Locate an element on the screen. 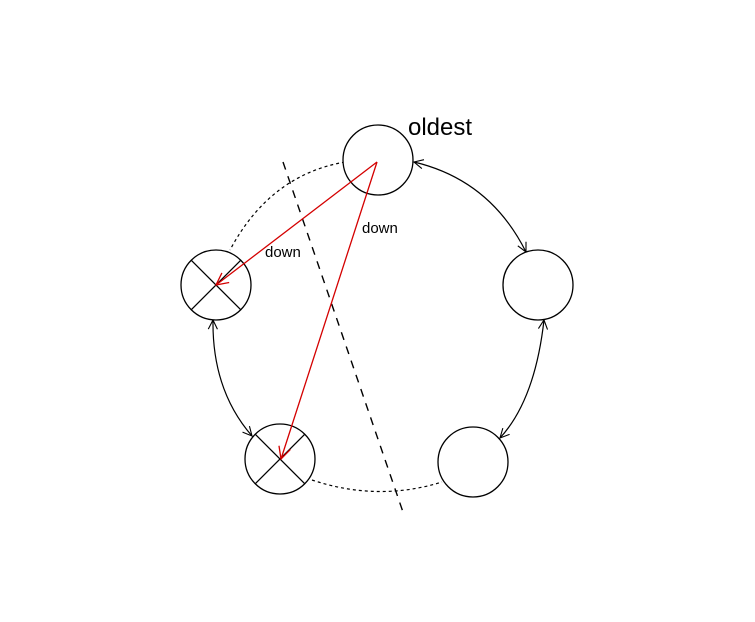 The image size is (755, 622). ring-link-left-bottomleft is located at coordinates (232, 378).